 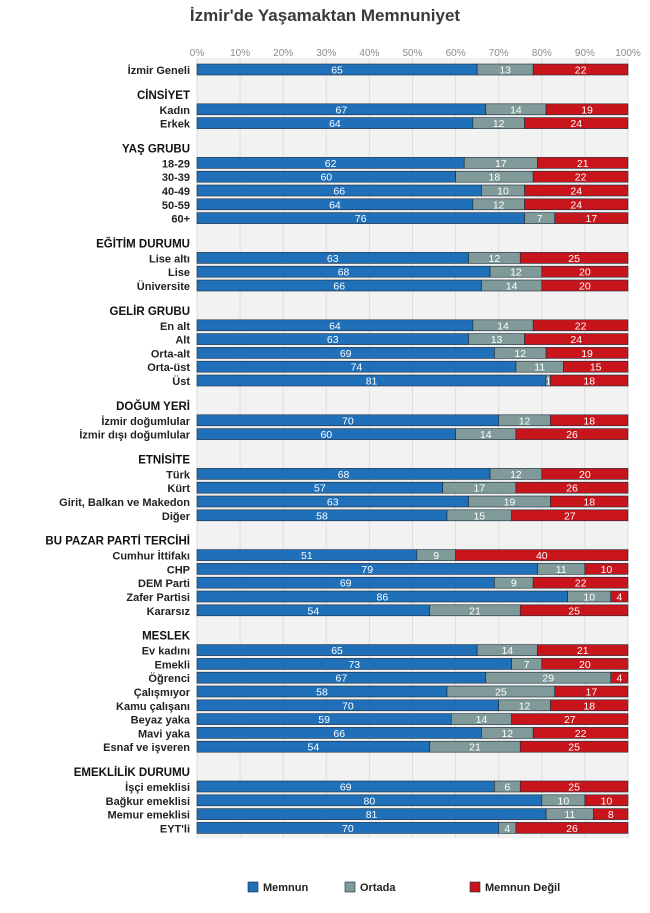 I want to click on data-label: 21, so click(x=475, y=748).